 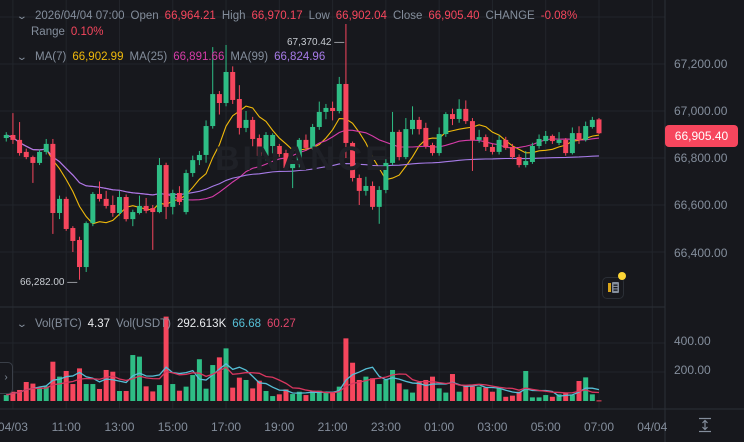 I want to click on range-label: Range, so click(x=48, y=32).